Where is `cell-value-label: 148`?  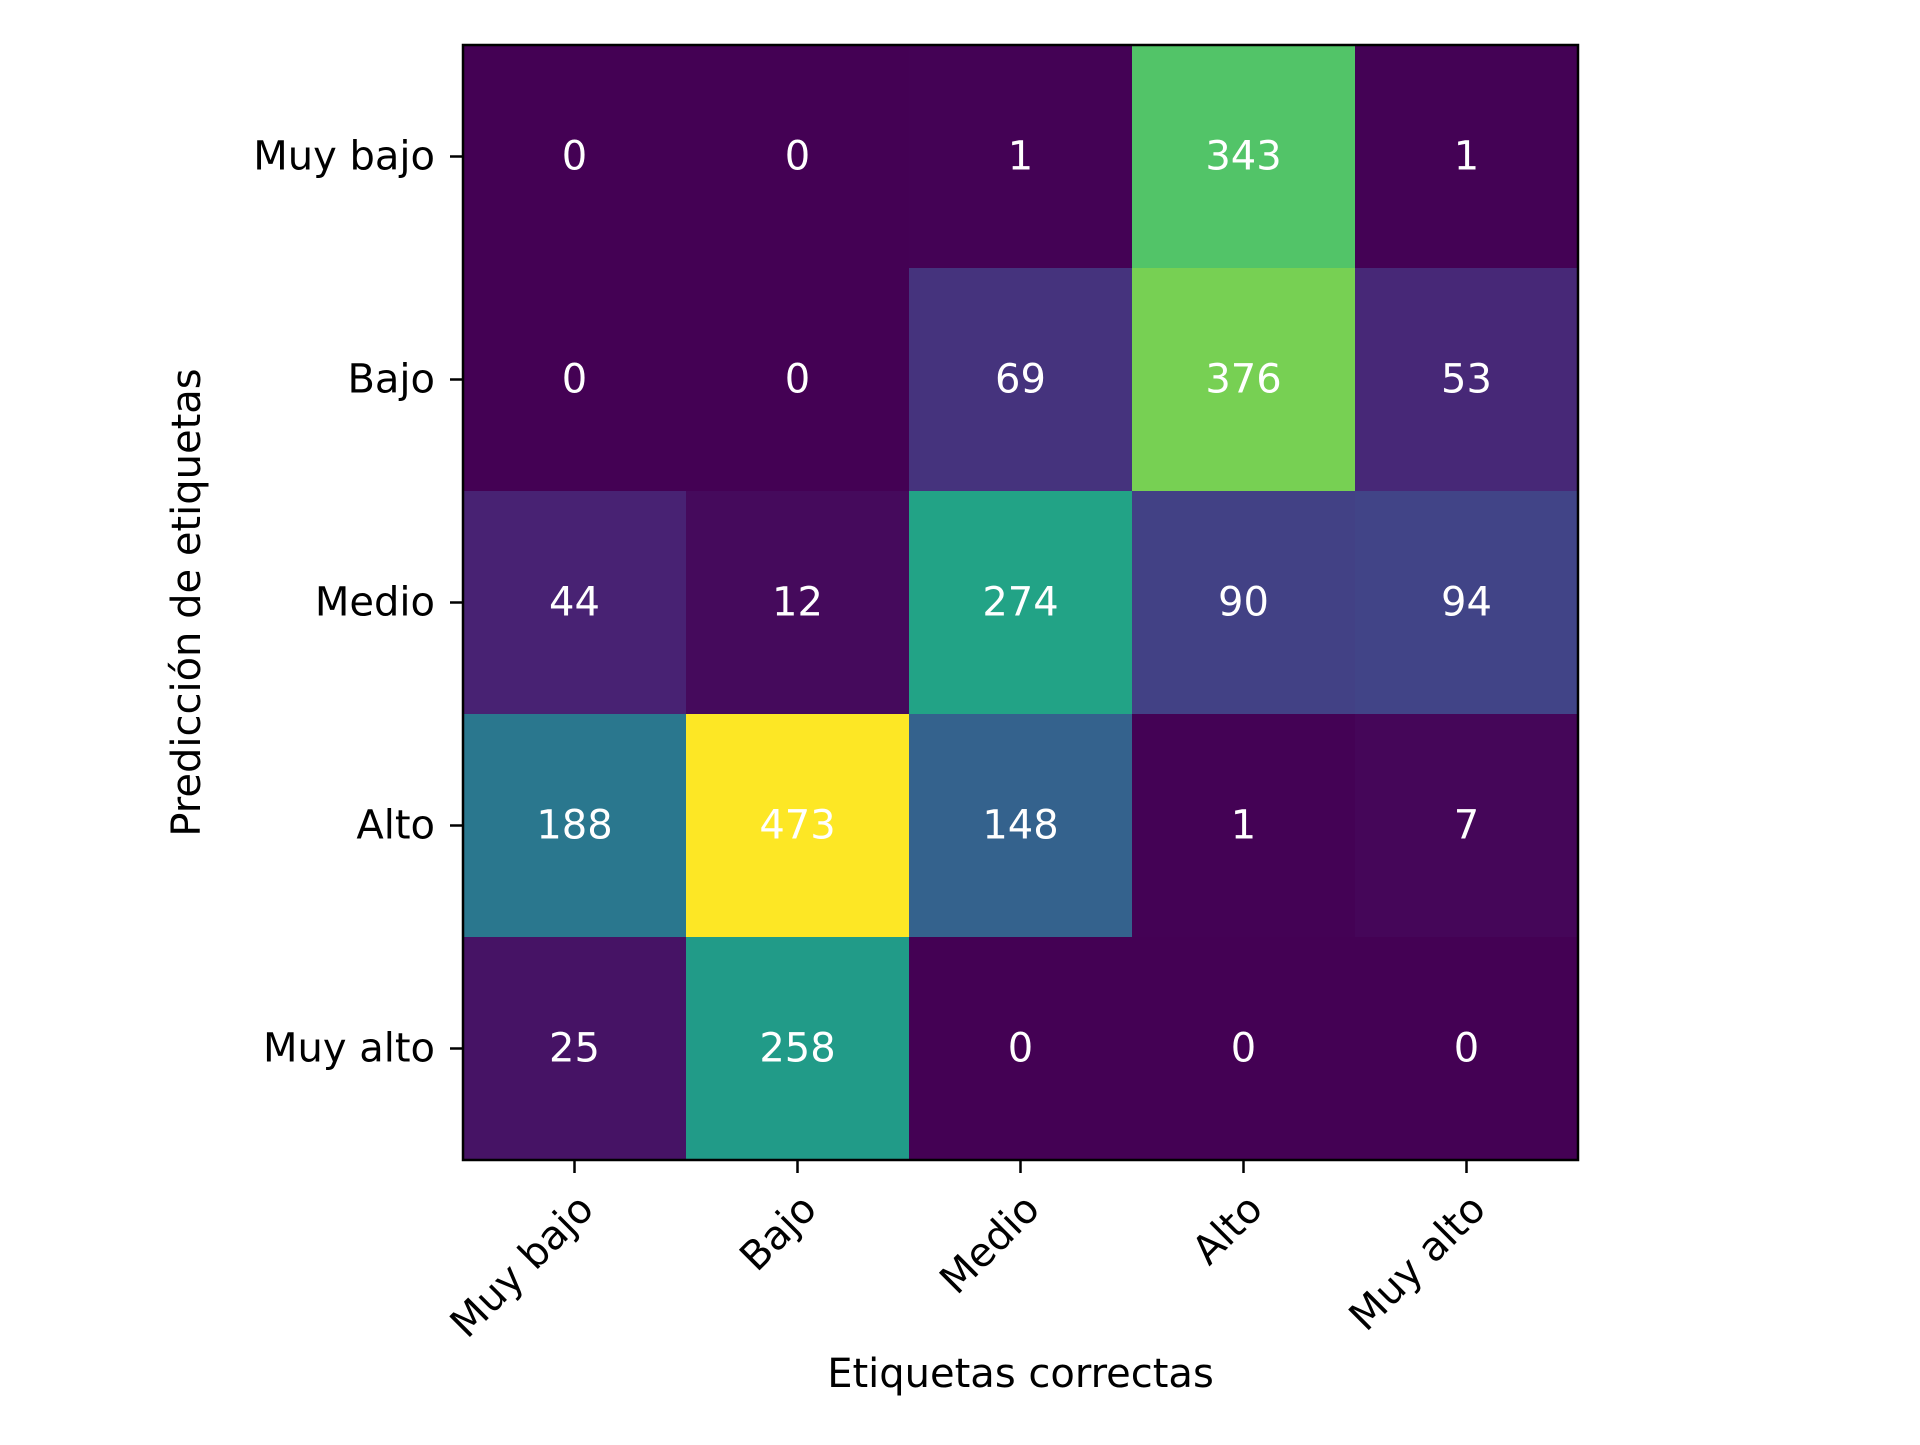
cell-value-label: 148 is located at coordinates (1020, 826).